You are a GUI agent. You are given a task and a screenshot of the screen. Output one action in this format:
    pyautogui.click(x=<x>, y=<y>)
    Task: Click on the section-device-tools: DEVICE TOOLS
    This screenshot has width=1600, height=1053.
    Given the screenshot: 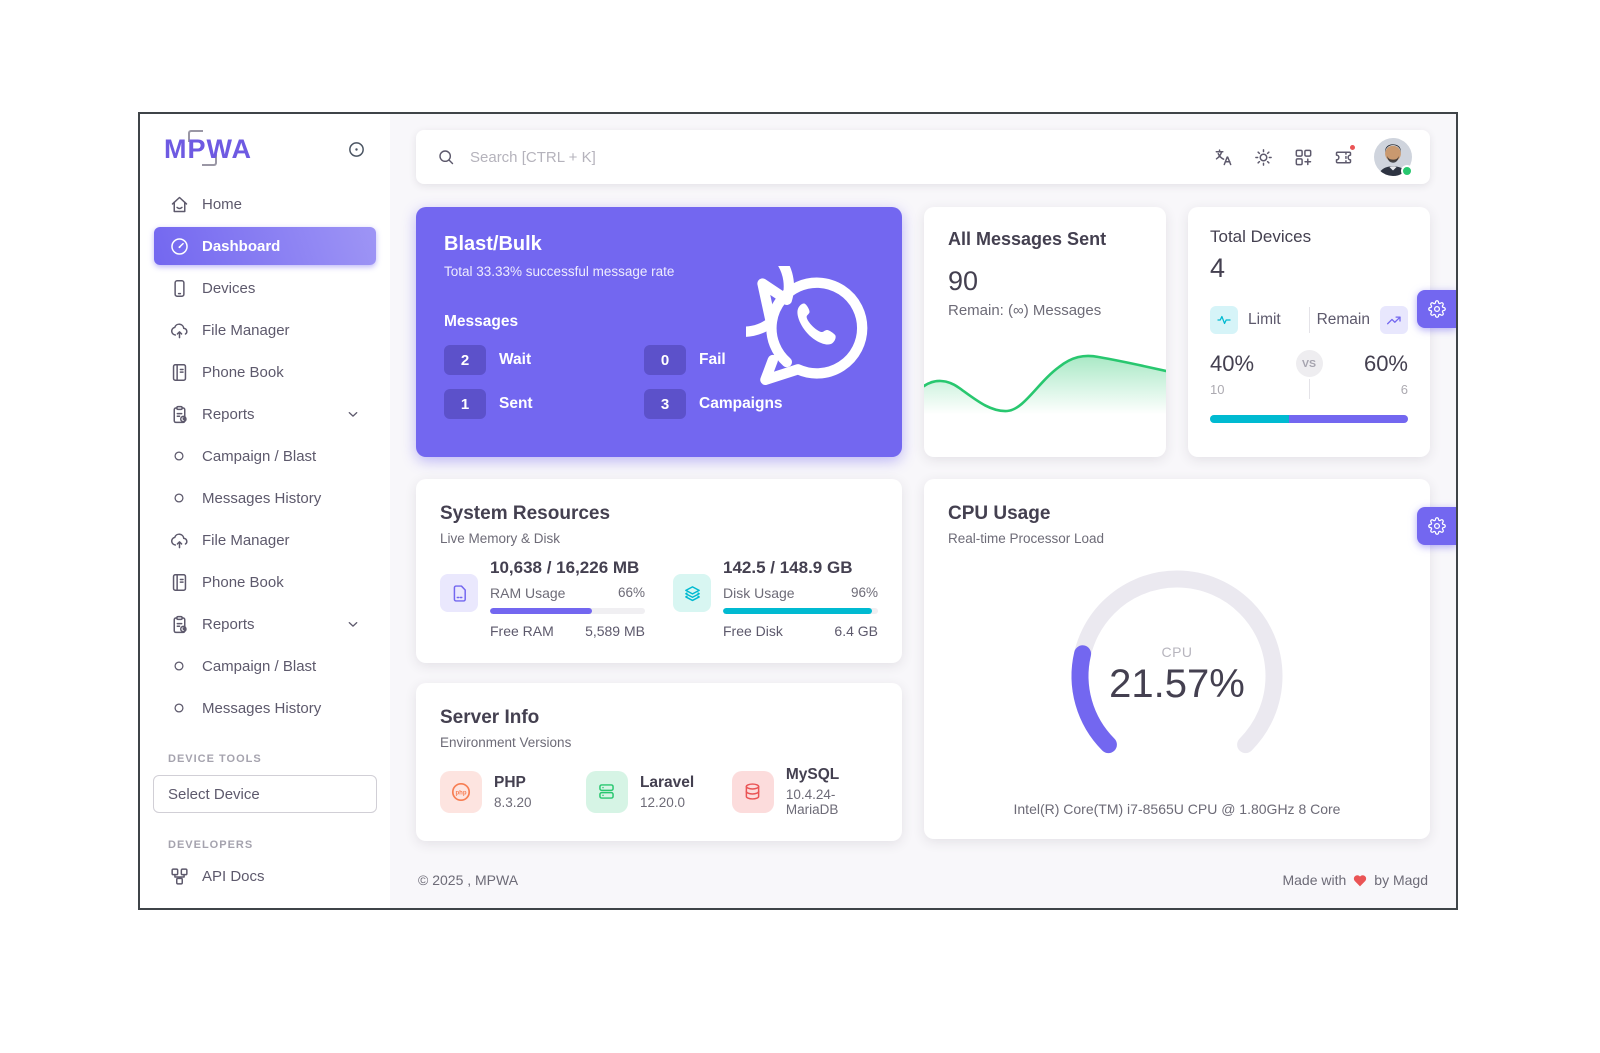 What is the action you would take?
    pyautogui.click(x=215, y=759)
    